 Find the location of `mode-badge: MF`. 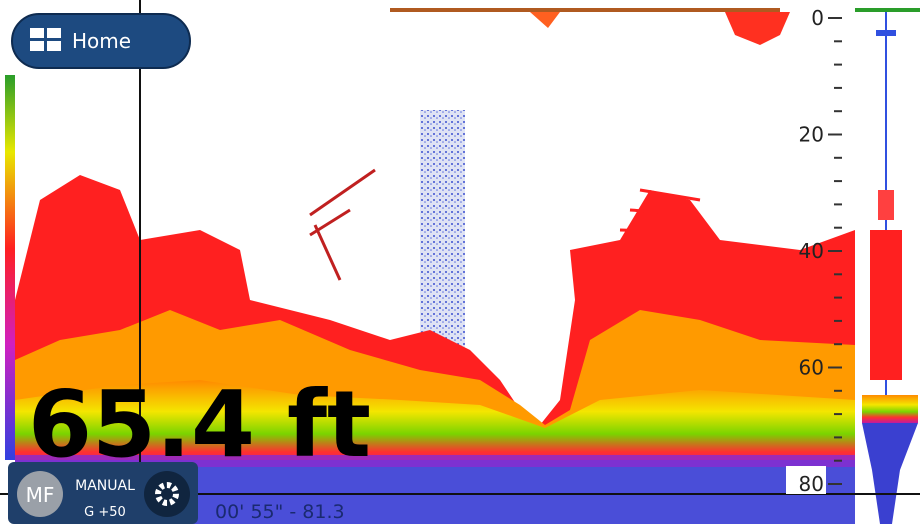

mode-badge: MF is located at coordinates (40, 495).